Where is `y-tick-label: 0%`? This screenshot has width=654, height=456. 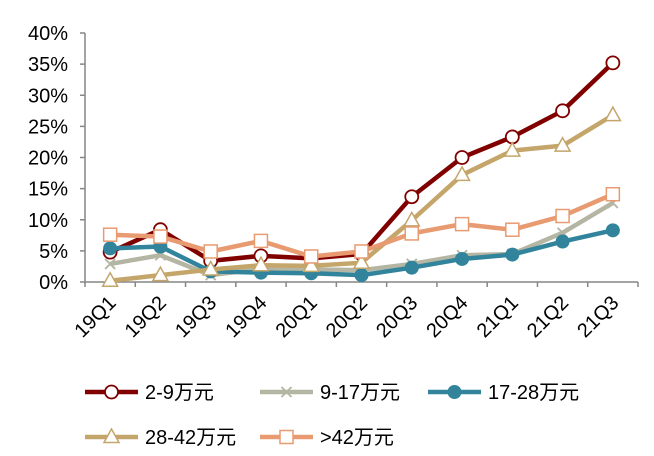
y-tick-label: 0% is located at coordinates (53, 283).